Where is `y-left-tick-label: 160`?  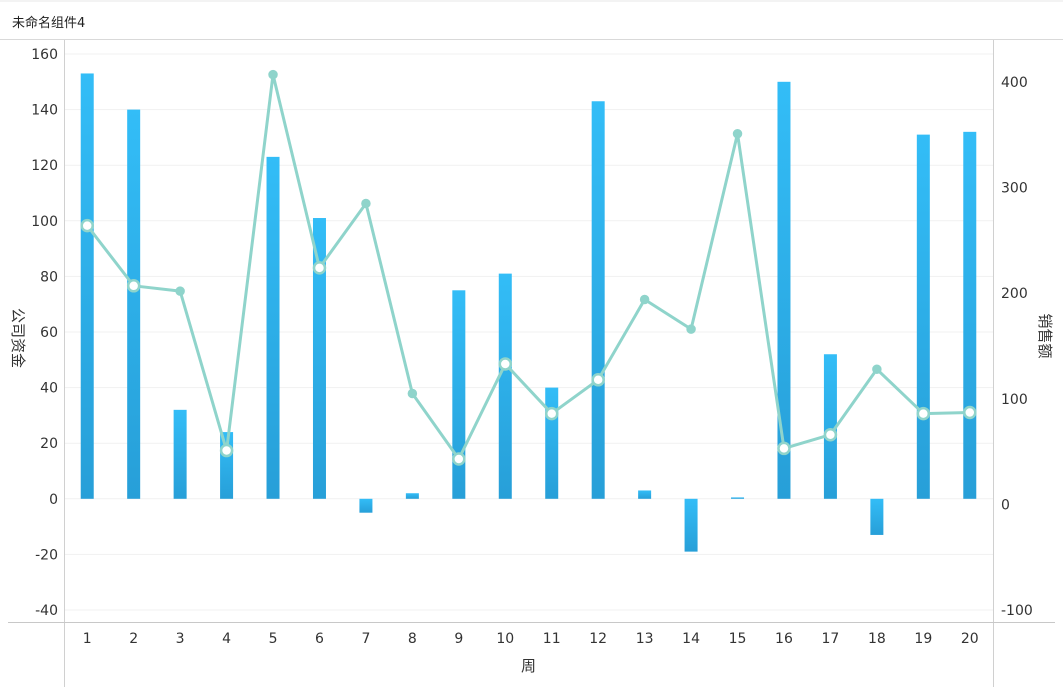 y-left-tick-label: 160 is located at coordinates (44, 55).